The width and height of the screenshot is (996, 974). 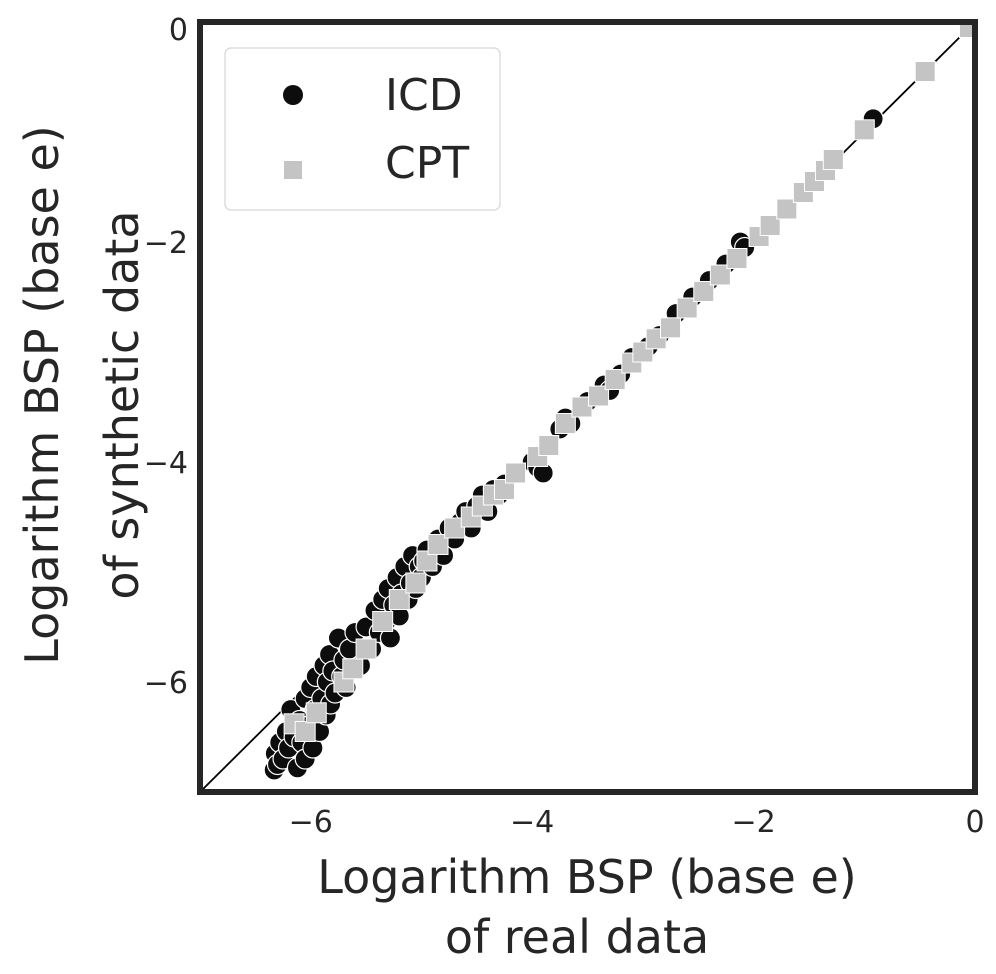 I want to click on legend-cpt-marker, so click(x=293, y=170).